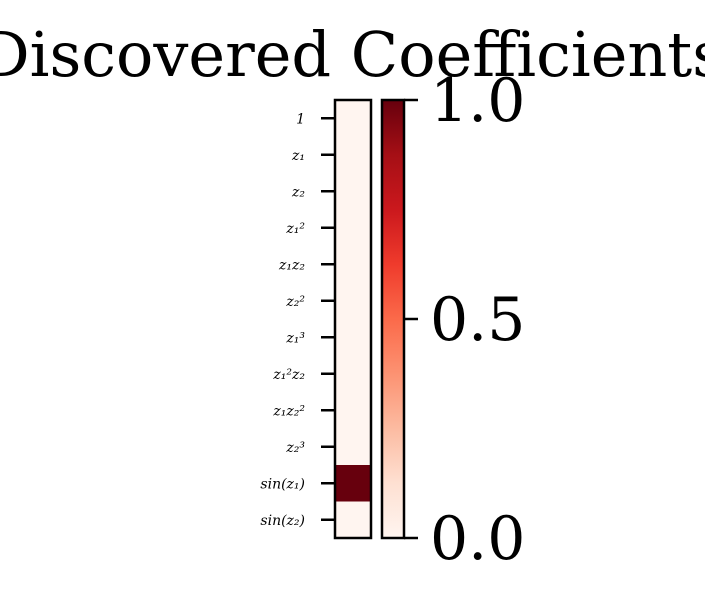 The width and height of the screenshot is (705, 607). Describe the element at coordinates (295, 448) in the screenshot. I see `row-label: z₂³` at that location.